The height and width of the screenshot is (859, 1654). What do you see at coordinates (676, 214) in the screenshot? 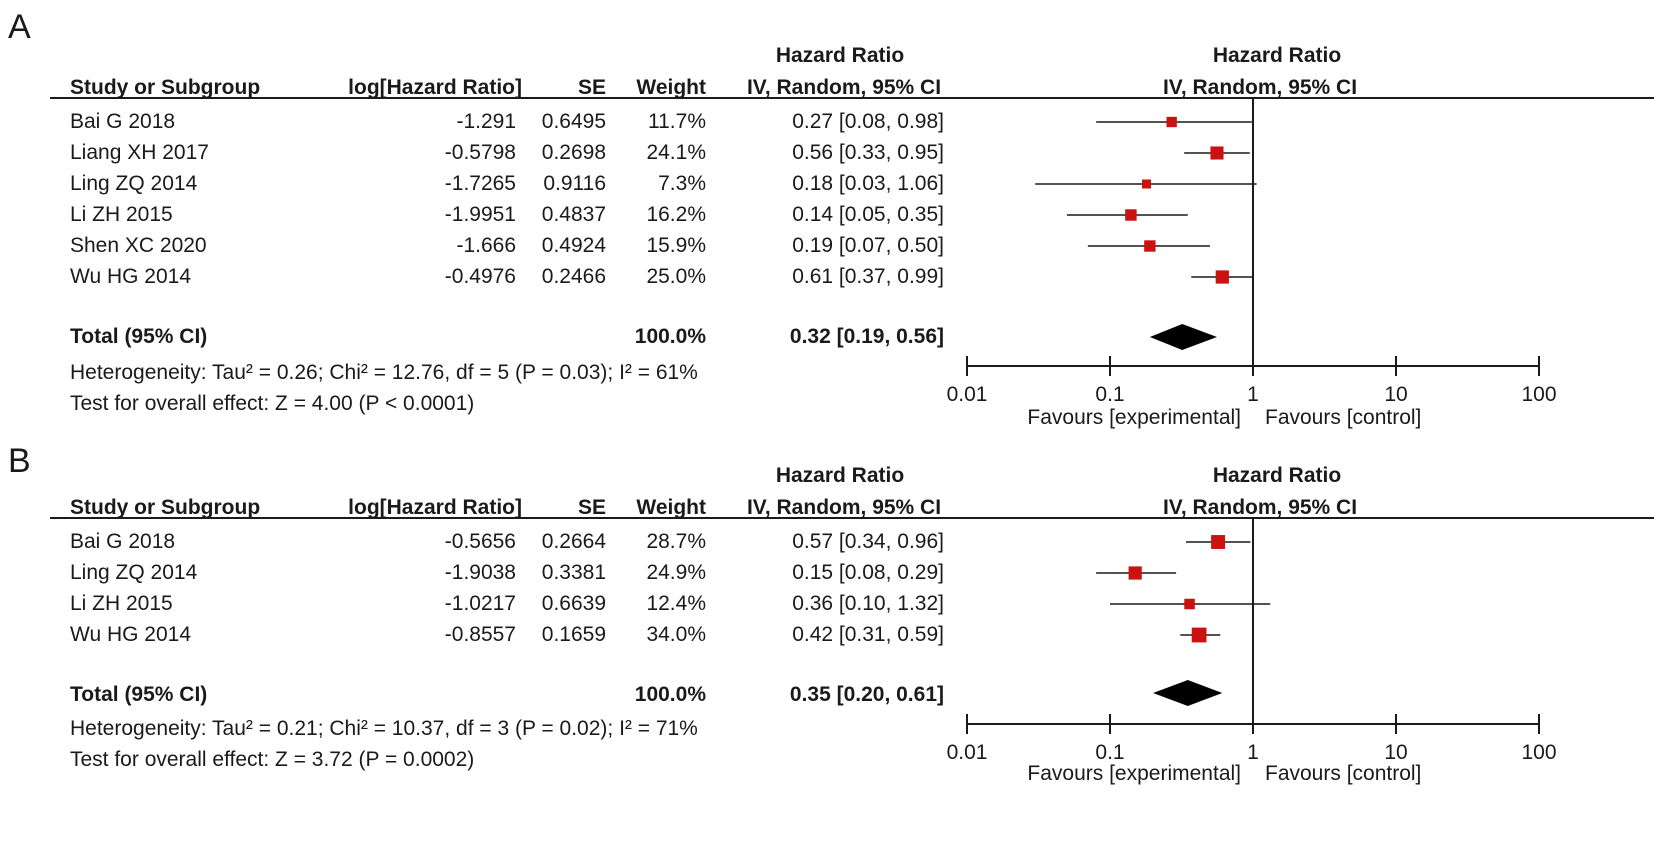
I see `study-weight: 16.2%` at bounding box center [676, 214].